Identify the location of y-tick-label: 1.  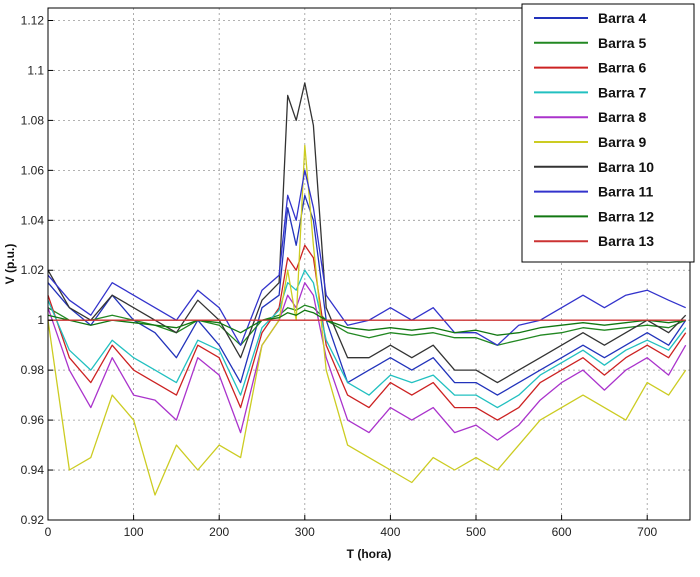
(40, 320).